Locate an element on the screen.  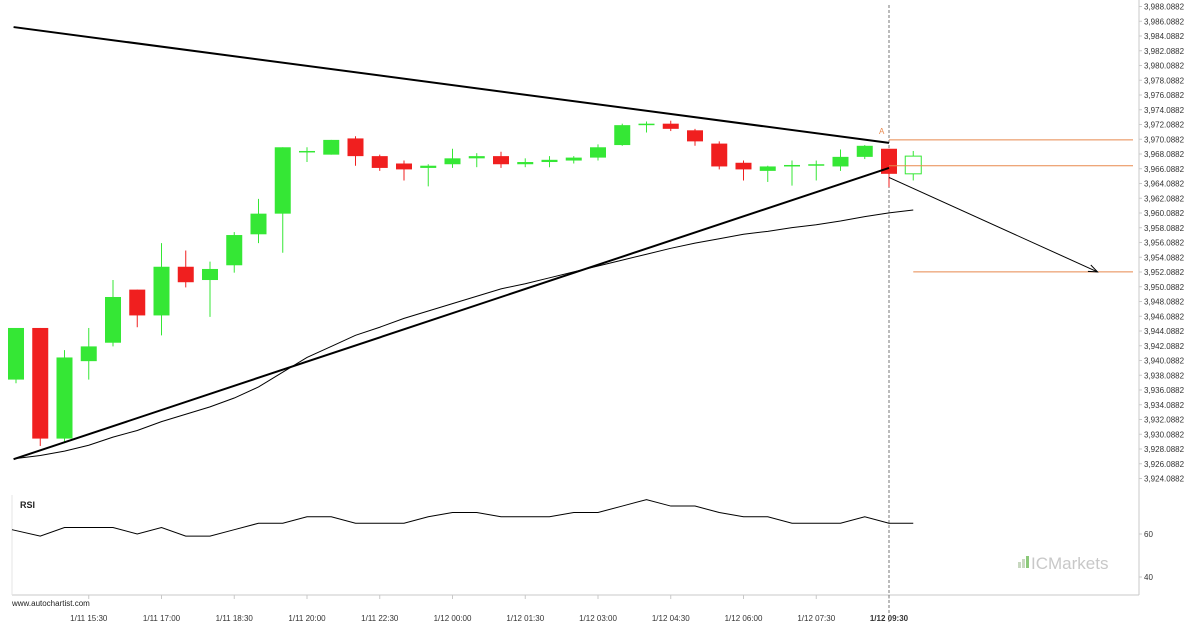
y-tick-label: 3,936.0882 is located at coordinates (1164, 390).